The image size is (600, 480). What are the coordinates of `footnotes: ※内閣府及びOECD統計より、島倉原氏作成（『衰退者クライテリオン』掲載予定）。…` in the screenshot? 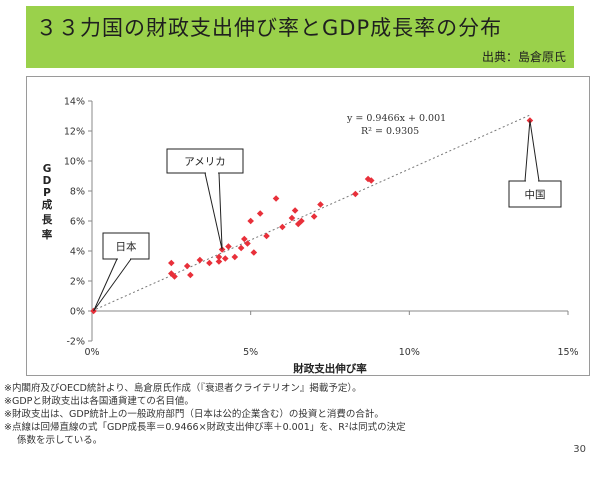 It's located at (300, 414).